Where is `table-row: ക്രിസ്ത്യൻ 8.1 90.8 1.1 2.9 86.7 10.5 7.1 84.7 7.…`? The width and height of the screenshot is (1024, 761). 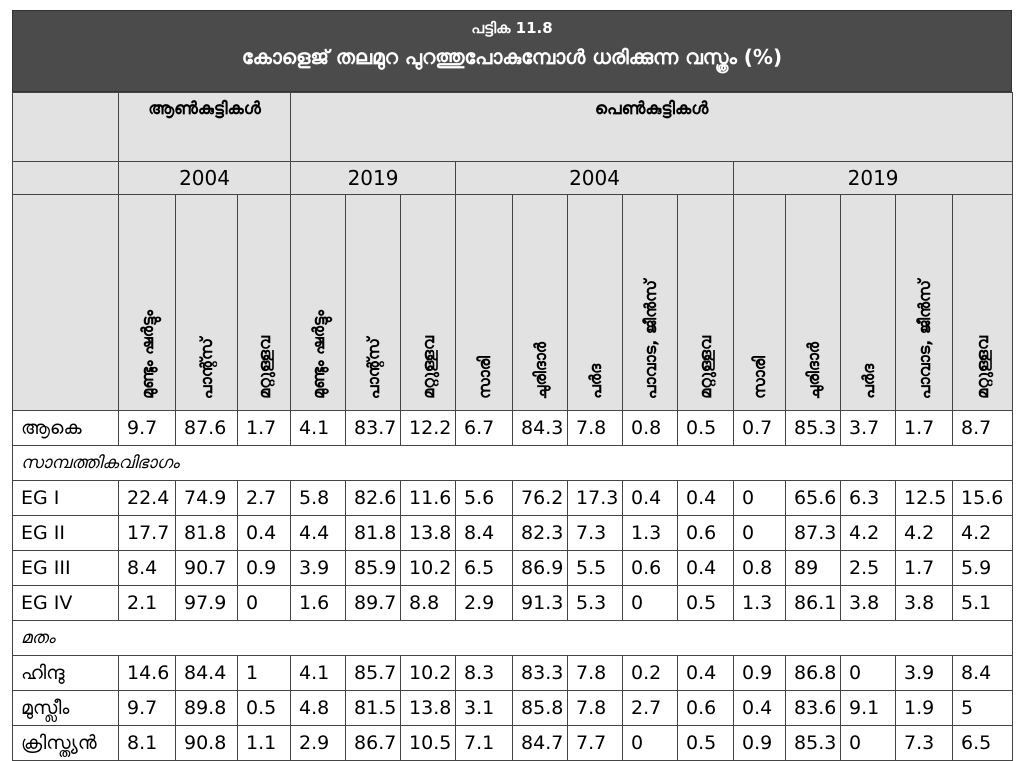 table-row: ക്രിസ്ത്യൻ 8.1 90.8 1.1 2.9 86.7 10.5 7.1 84.7 7.… is located at coordinates (513, 743).